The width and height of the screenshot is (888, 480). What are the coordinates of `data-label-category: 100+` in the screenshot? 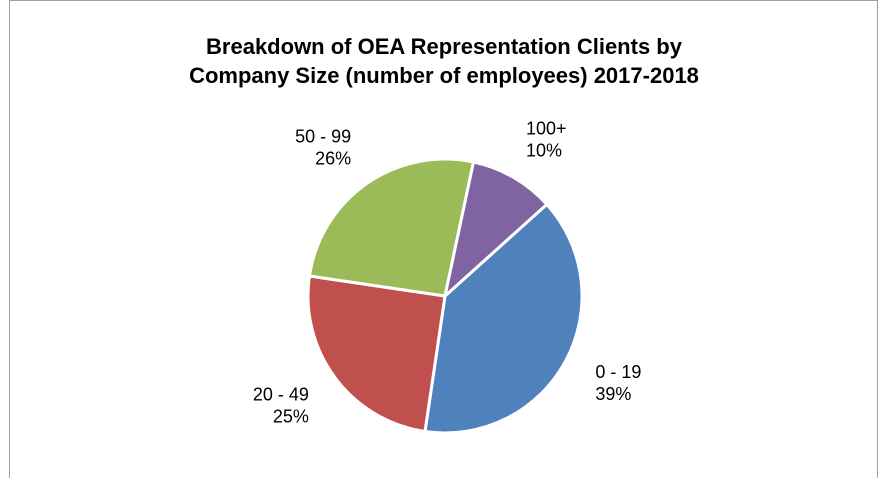 It's located at (546, 128).